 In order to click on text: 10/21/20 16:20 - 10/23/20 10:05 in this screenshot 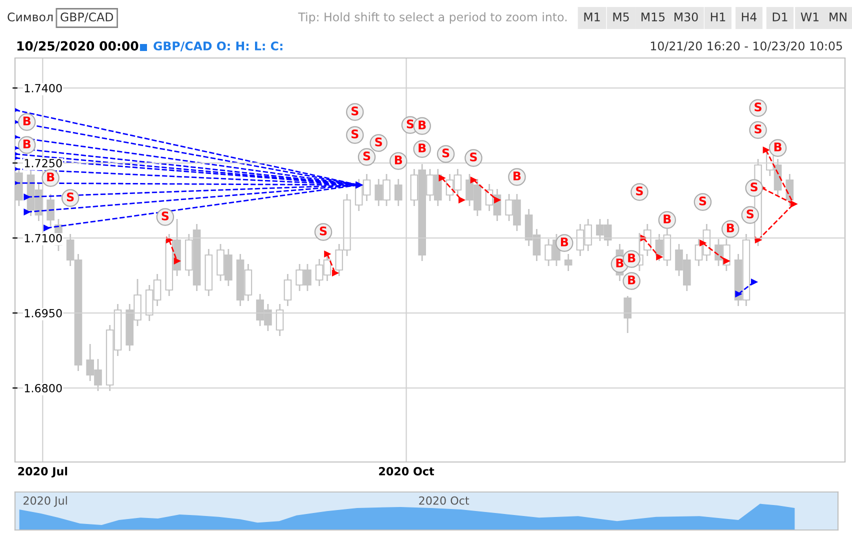, I will do `click(746, 46)`.